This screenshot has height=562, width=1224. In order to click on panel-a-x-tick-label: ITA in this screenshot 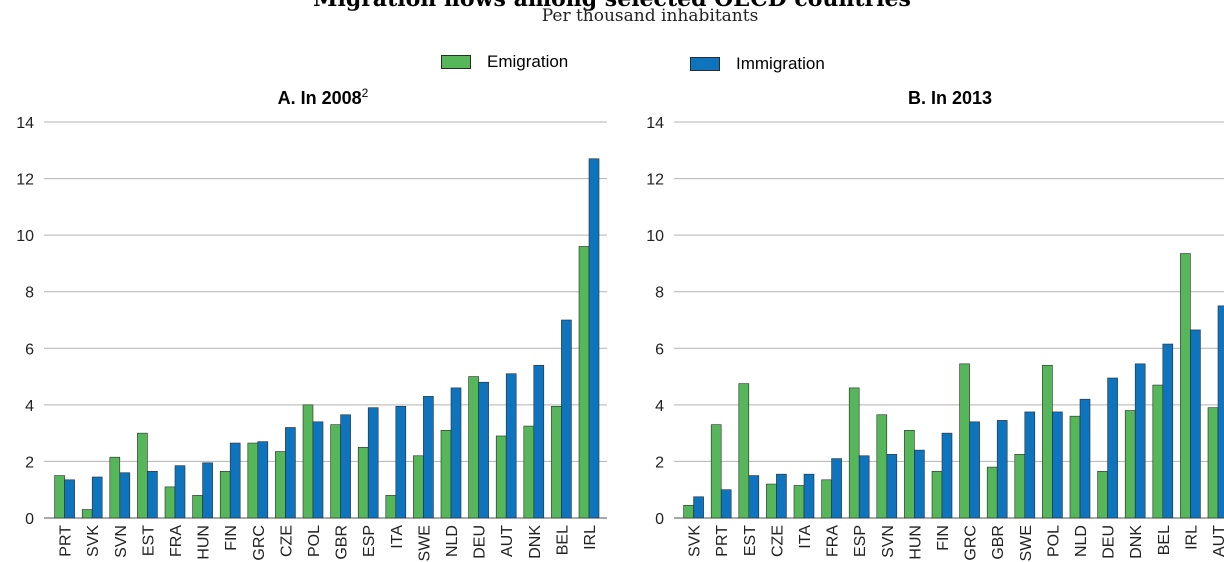, I will do `click(397, 537)`.